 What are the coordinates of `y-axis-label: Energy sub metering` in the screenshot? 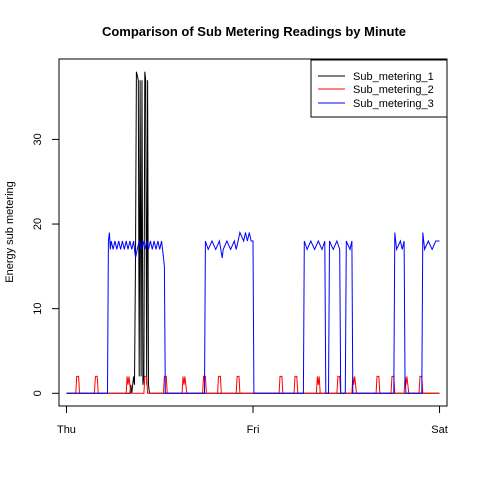 It's located at (10, 232).